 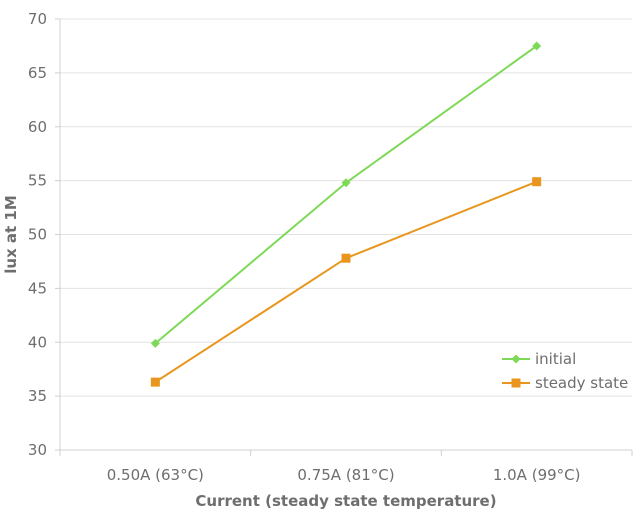 What do you see at coordinates (581, 383) in the screenshot?
I see `legend-label: steady state` at bounding box center [581, 383].